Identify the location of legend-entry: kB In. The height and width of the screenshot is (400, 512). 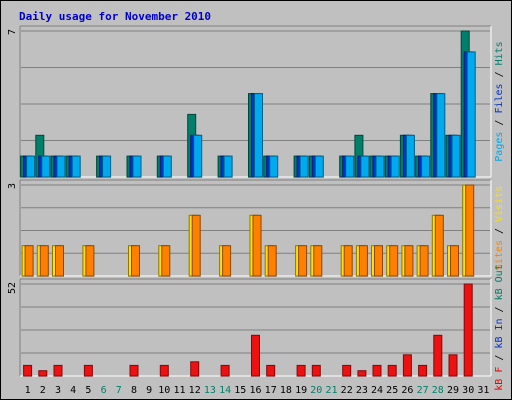
(499, 333).